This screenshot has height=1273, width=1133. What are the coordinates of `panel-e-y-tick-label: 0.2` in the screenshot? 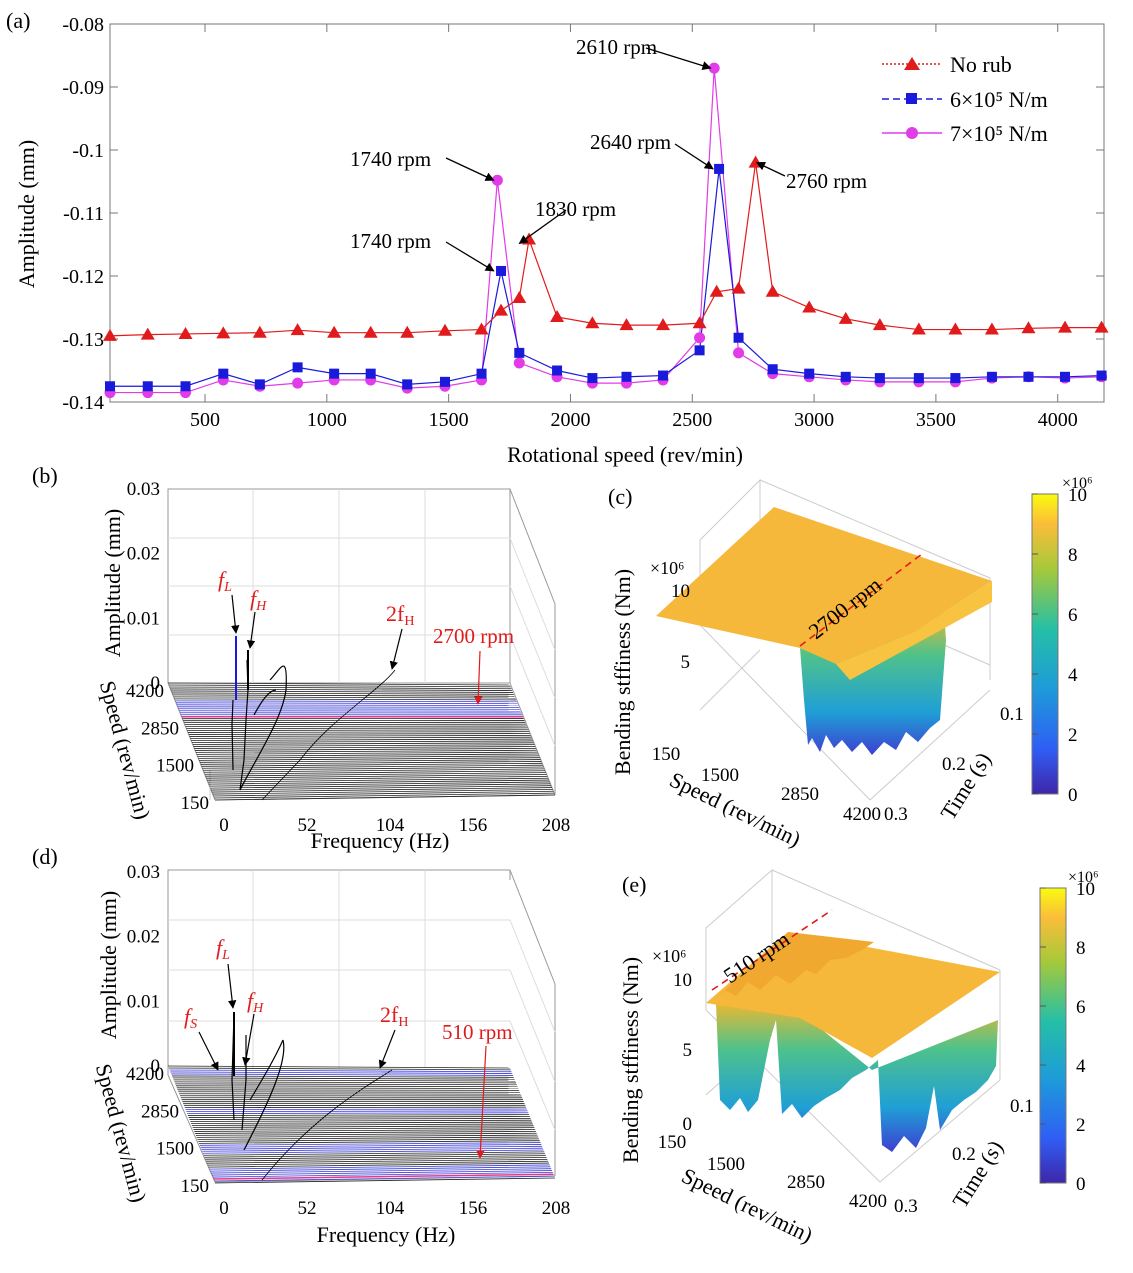 It's located at (964, 1154).